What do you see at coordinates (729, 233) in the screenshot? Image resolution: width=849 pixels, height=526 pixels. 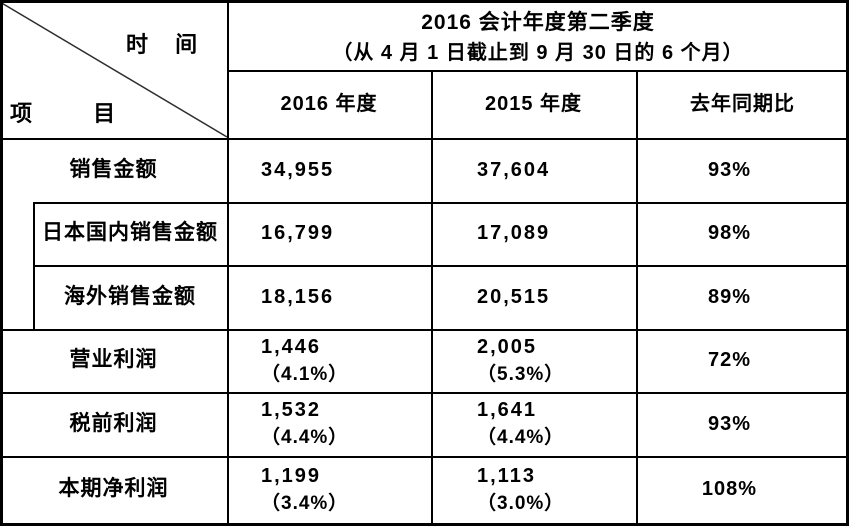 I see `domestic-yoy-value: 98%` at bounding box center [729, 233].